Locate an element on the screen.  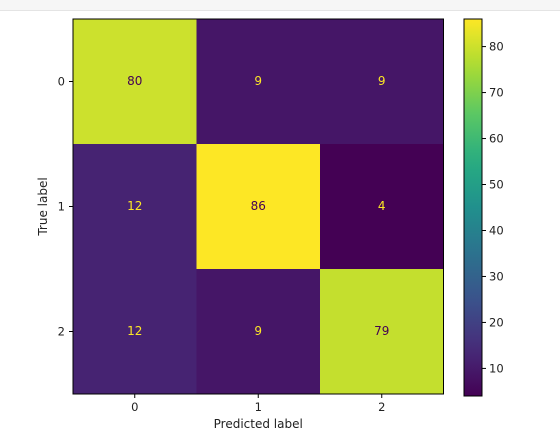
colorbar-tick-label-4: 50 is located at coordinates (496, 185).